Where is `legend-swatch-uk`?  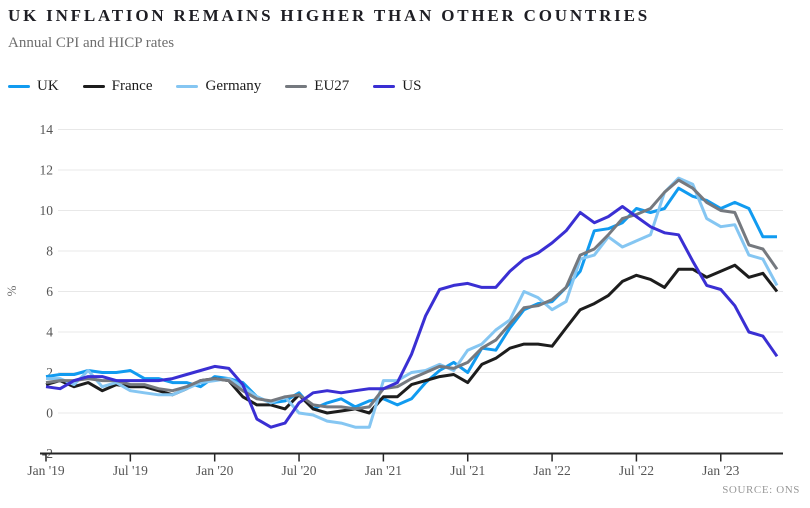
legend-swatch-uk is located at coordinates (19, 86).